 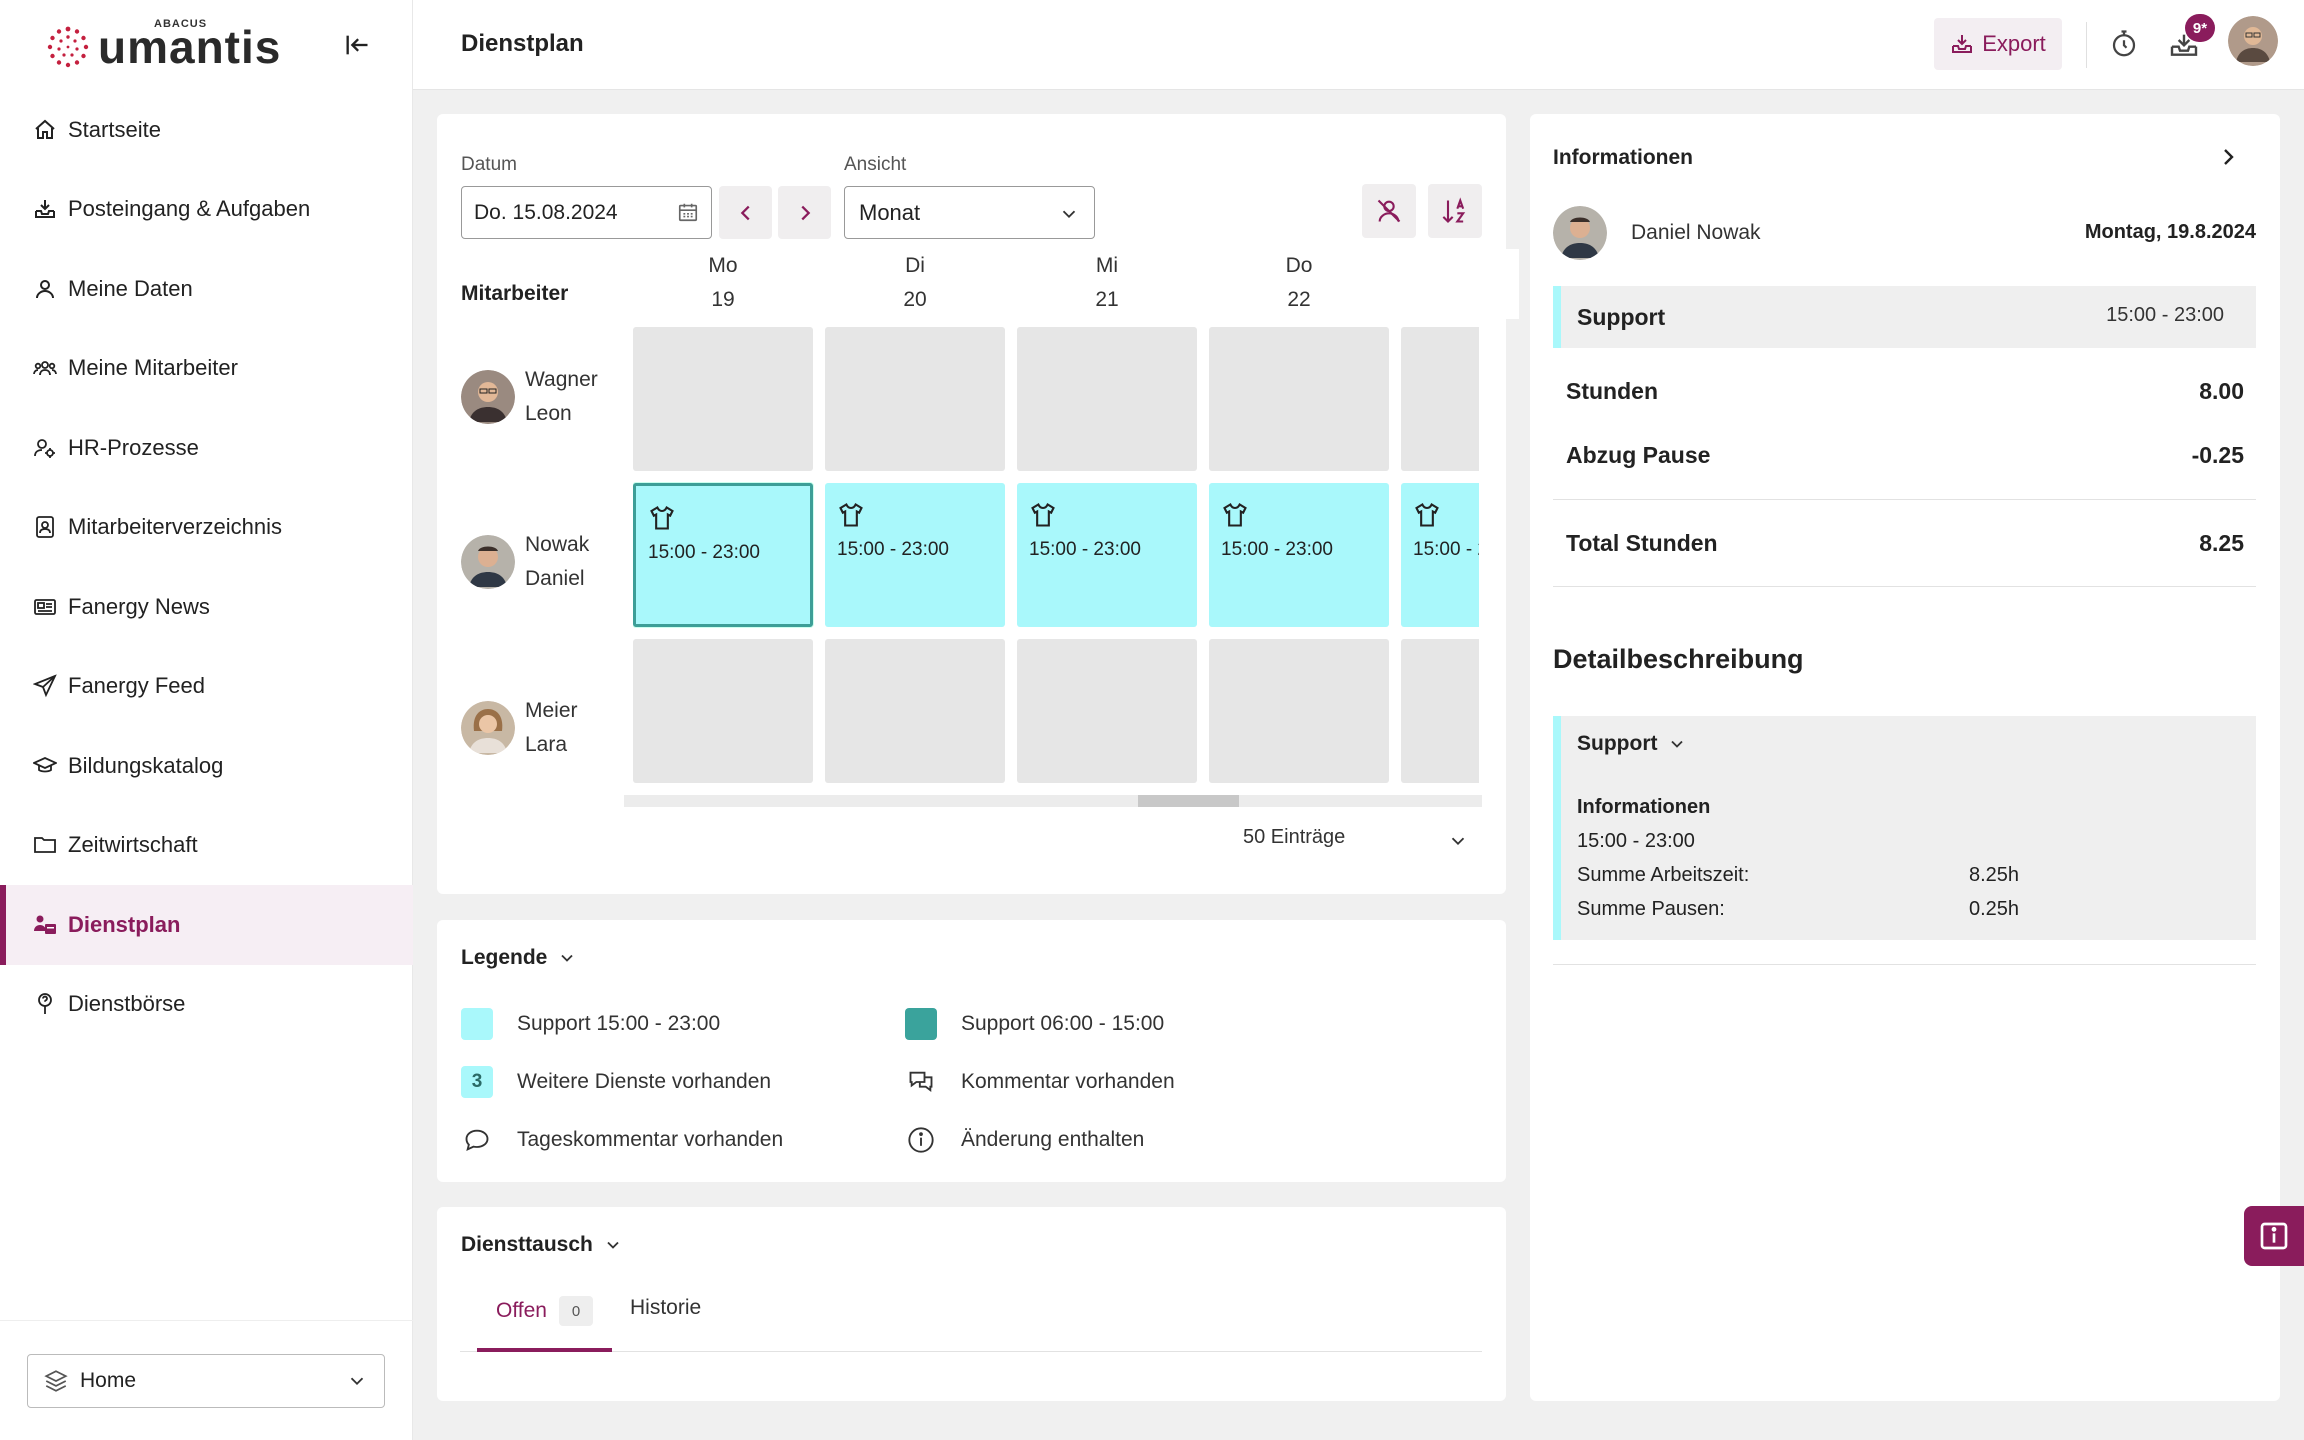 I want to click on sidebar-item-label: Dienstplan, so click(x=124, y=924).